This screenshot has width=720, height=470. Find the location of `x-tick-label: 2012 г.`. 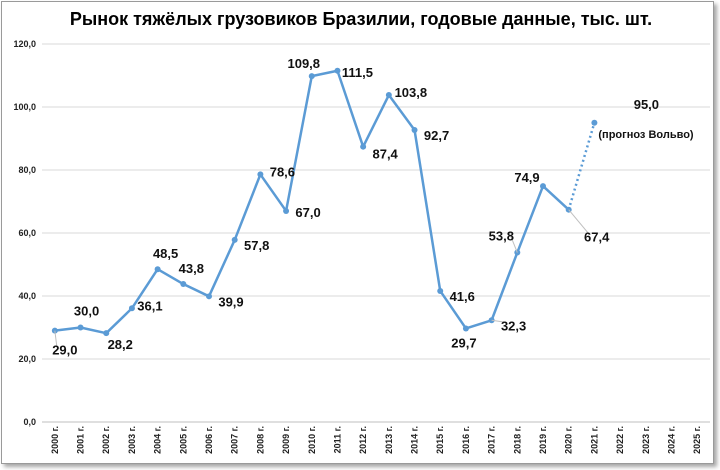

x-tick-label: 2012 г. is located at coordinates (363, 440).